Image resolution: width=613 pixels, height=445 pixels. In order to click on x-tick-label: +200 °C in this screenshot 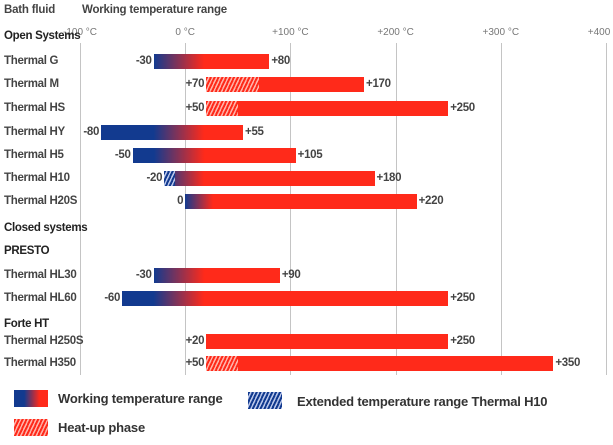, I will do `click(395, 32)`.